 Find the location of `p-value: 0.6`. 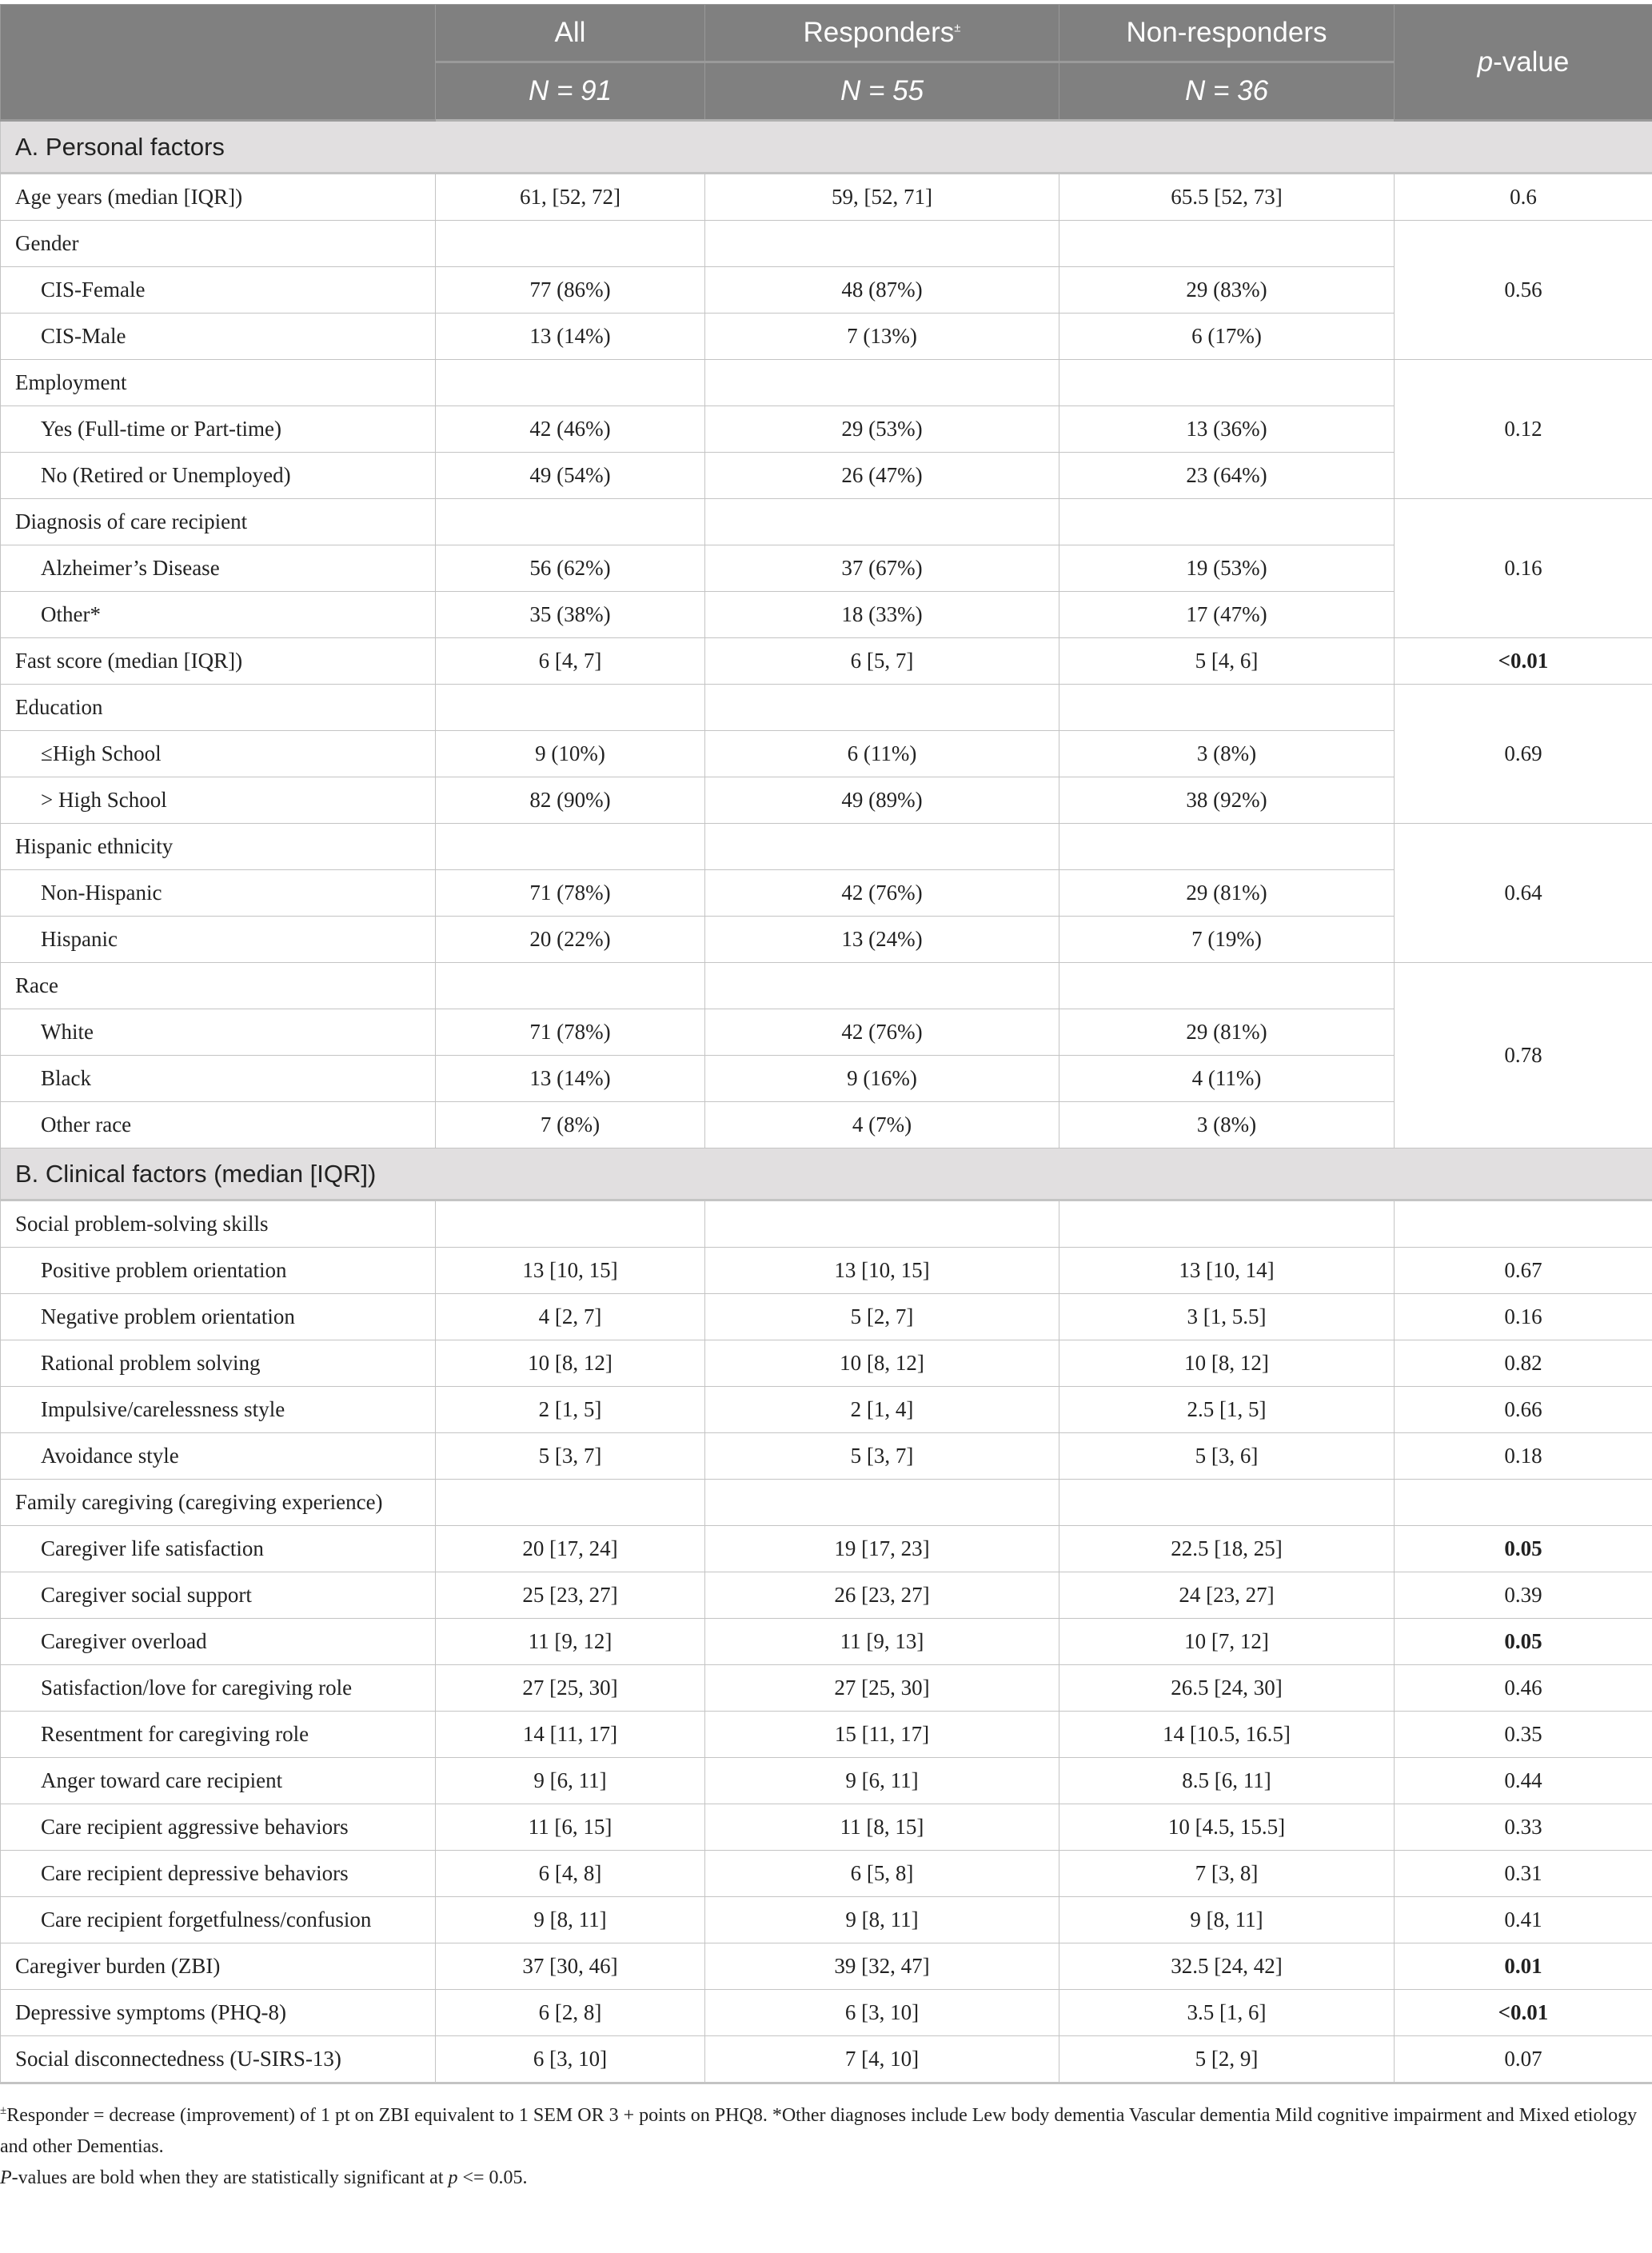

p-value: 0.6 is located at coordinates (1523, 197).